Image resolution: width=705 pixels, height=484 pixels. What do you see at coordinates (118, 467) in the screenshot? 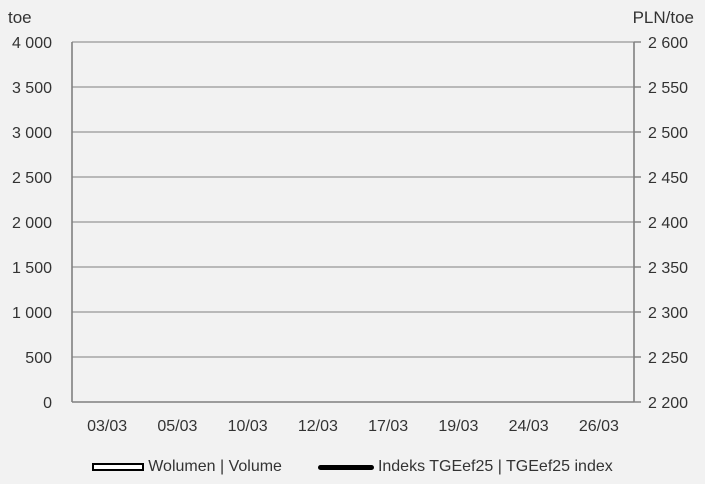
I see `volume-swatch` at bounding box center [118, 467].